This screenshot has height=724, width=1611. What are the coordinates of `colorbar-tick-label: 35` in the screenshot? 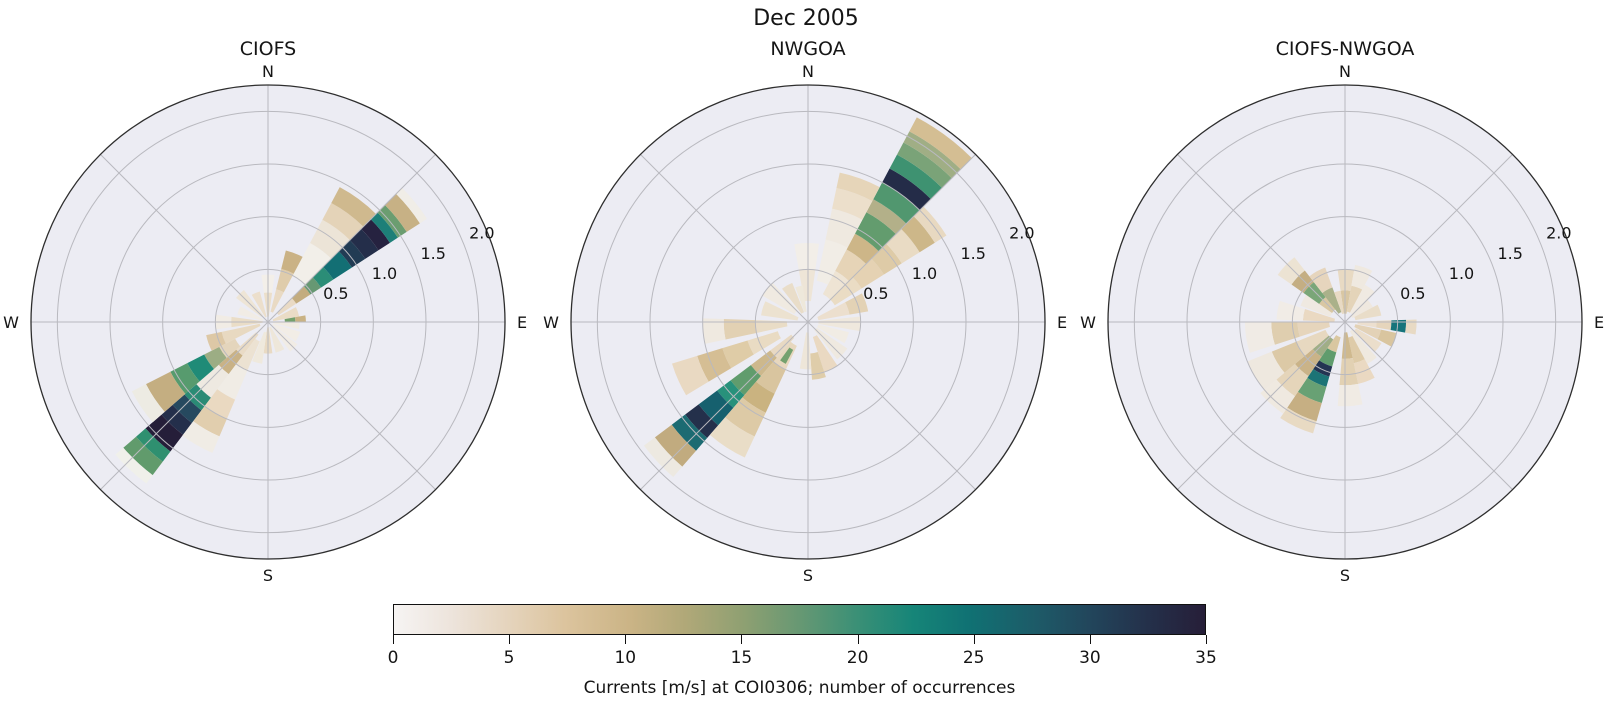 It's located at (1206, 658).